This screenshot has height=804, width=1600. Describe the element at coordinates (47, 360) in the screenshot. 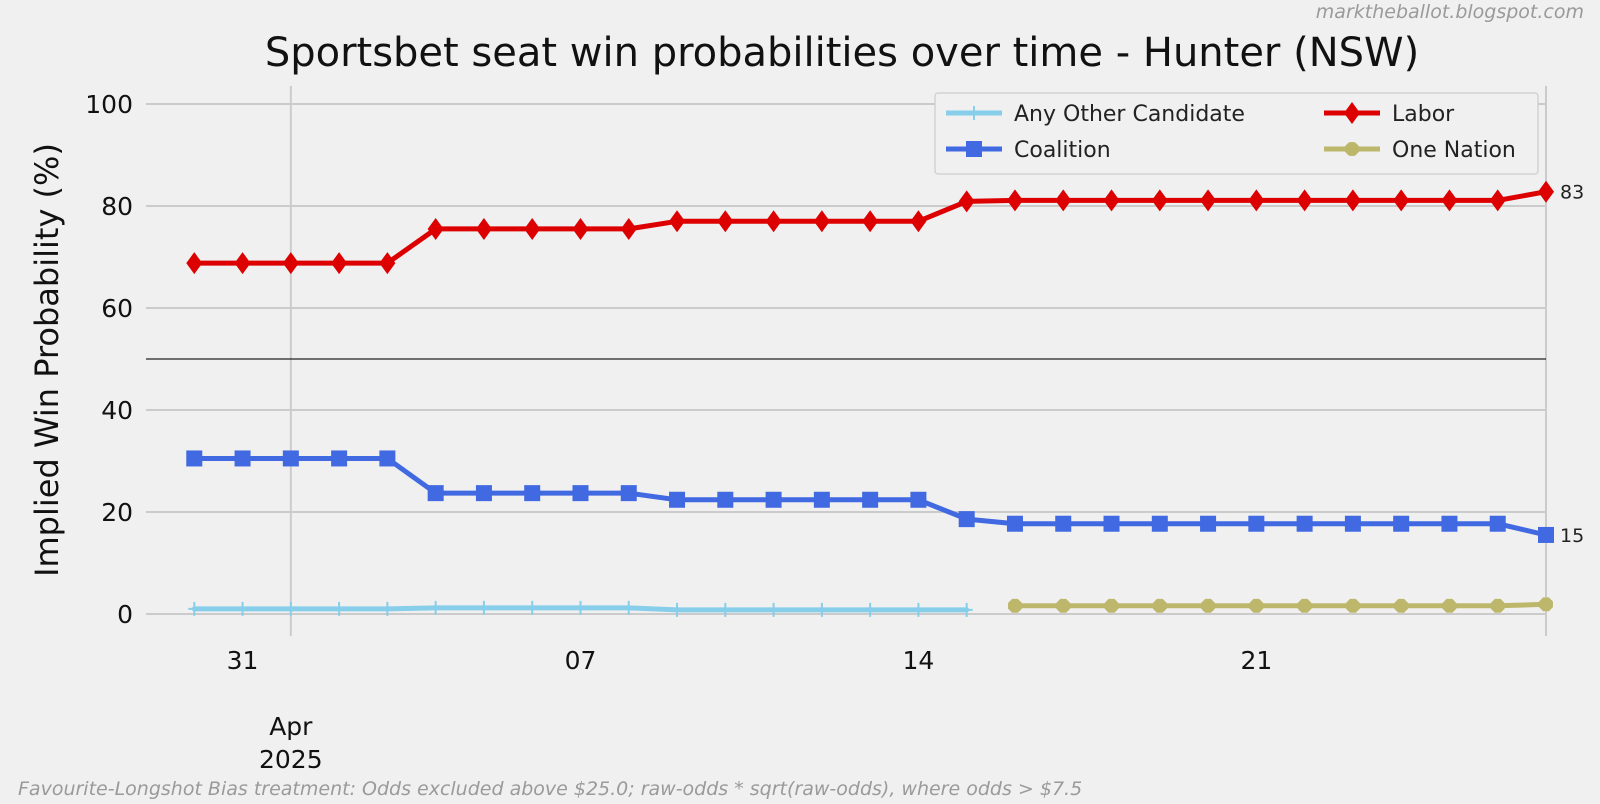

I see `y-axis-label: Implied Win Probability (%)` at that location.